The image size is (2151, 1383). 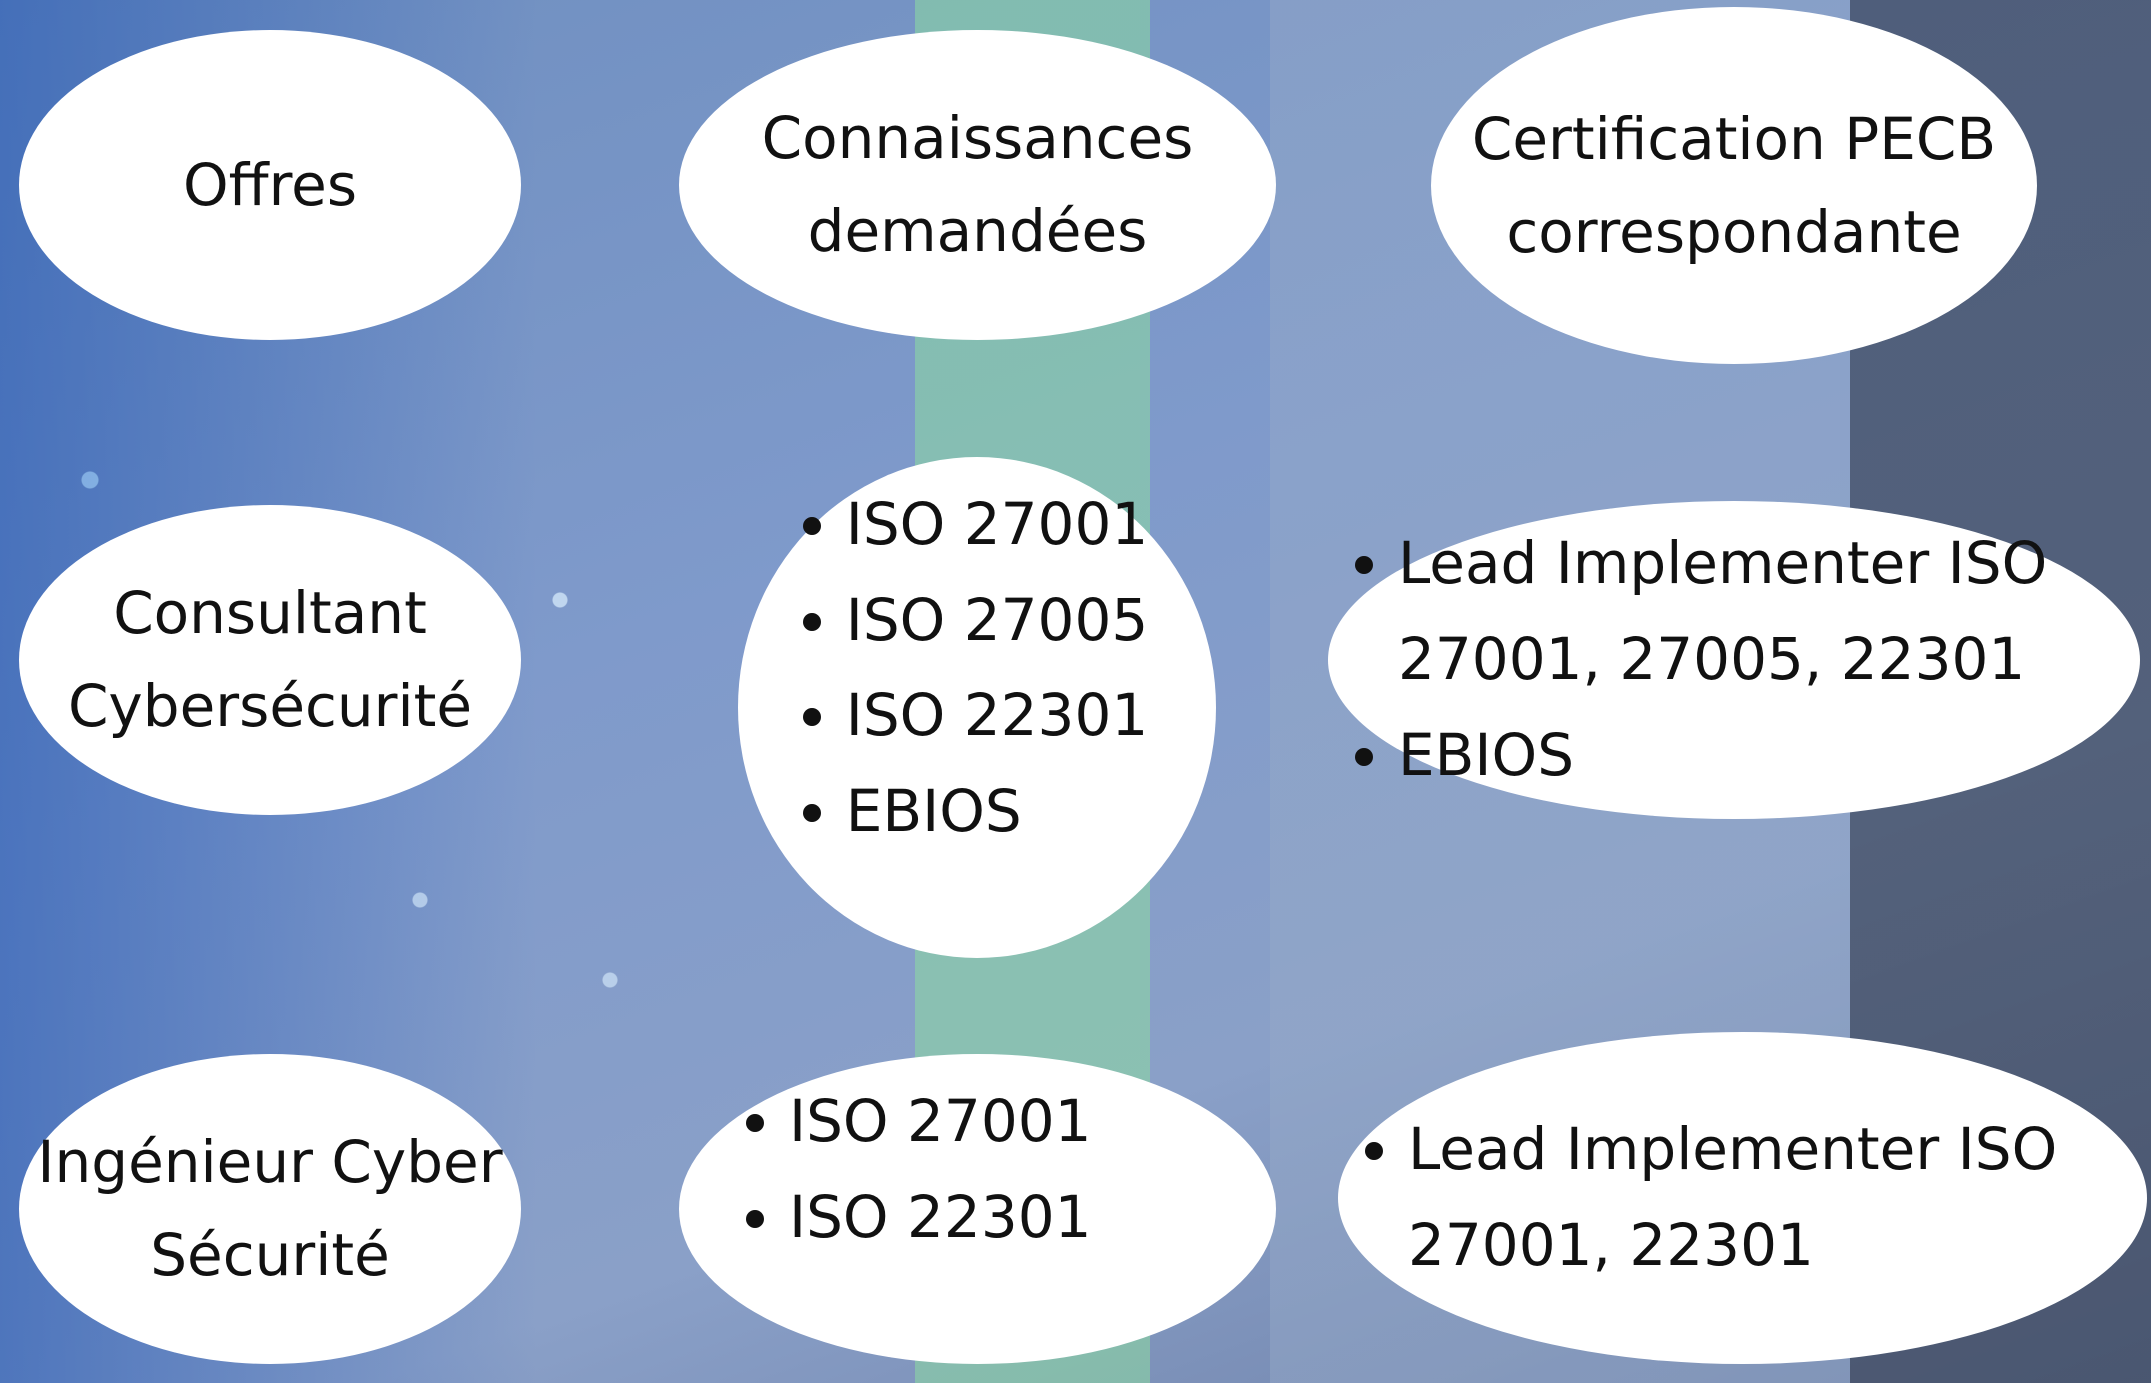 I want to click on header-certification: Certification PECB correspondante, so click(x=1734, y=185).